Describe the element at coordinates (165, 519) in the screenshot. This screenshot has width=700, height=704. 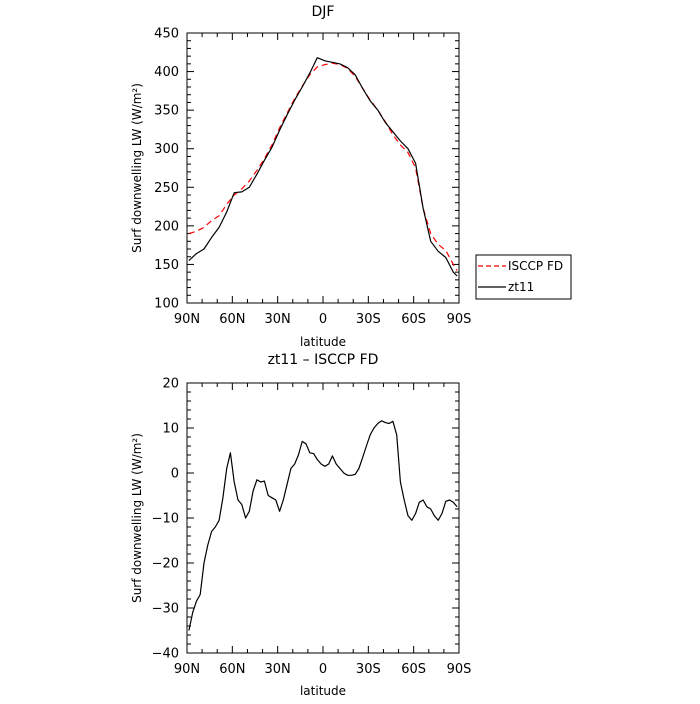
I see `y-tick-label: −10` at that location.